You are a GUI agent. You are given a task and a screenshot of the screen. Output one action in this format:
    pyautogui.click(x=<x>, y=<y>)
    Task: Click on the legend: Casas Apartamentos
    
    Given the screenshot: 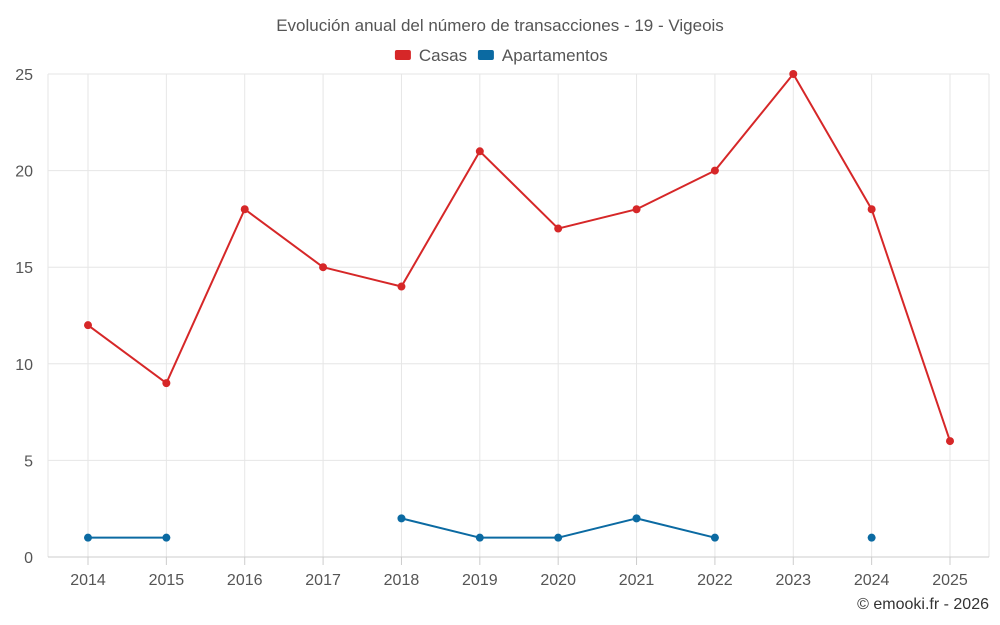 What is the action you would take?
    pyautogui.click(x=501, y=55)
    